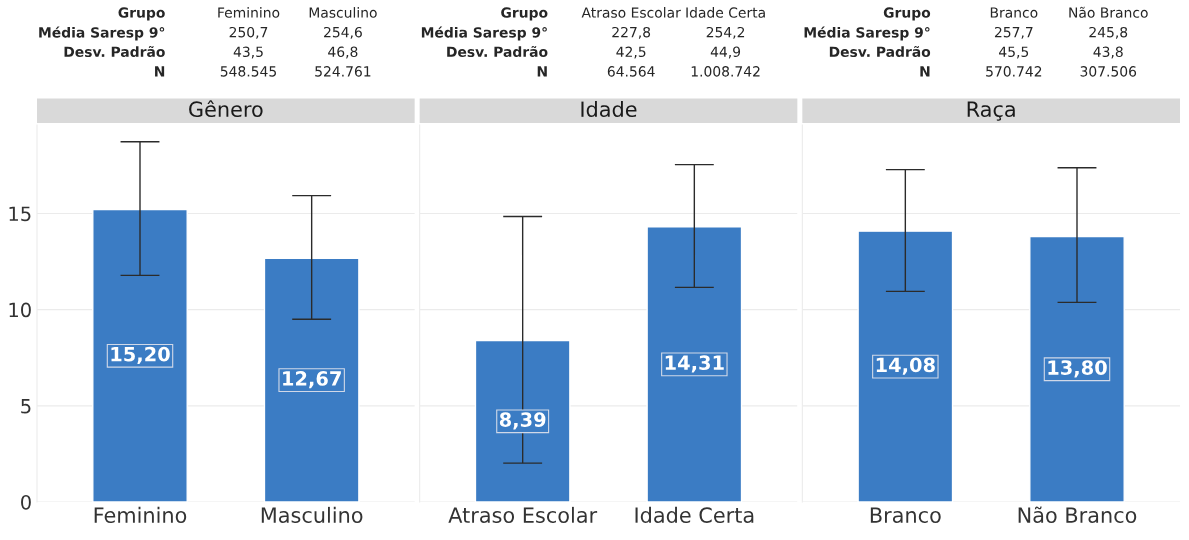 This screenshot has height=540, width=1189. What do you see at coordinates (1077, 514) in the screenshot?
I see `x-tick-label: Não Branco` at bounding box center [1077, 514].